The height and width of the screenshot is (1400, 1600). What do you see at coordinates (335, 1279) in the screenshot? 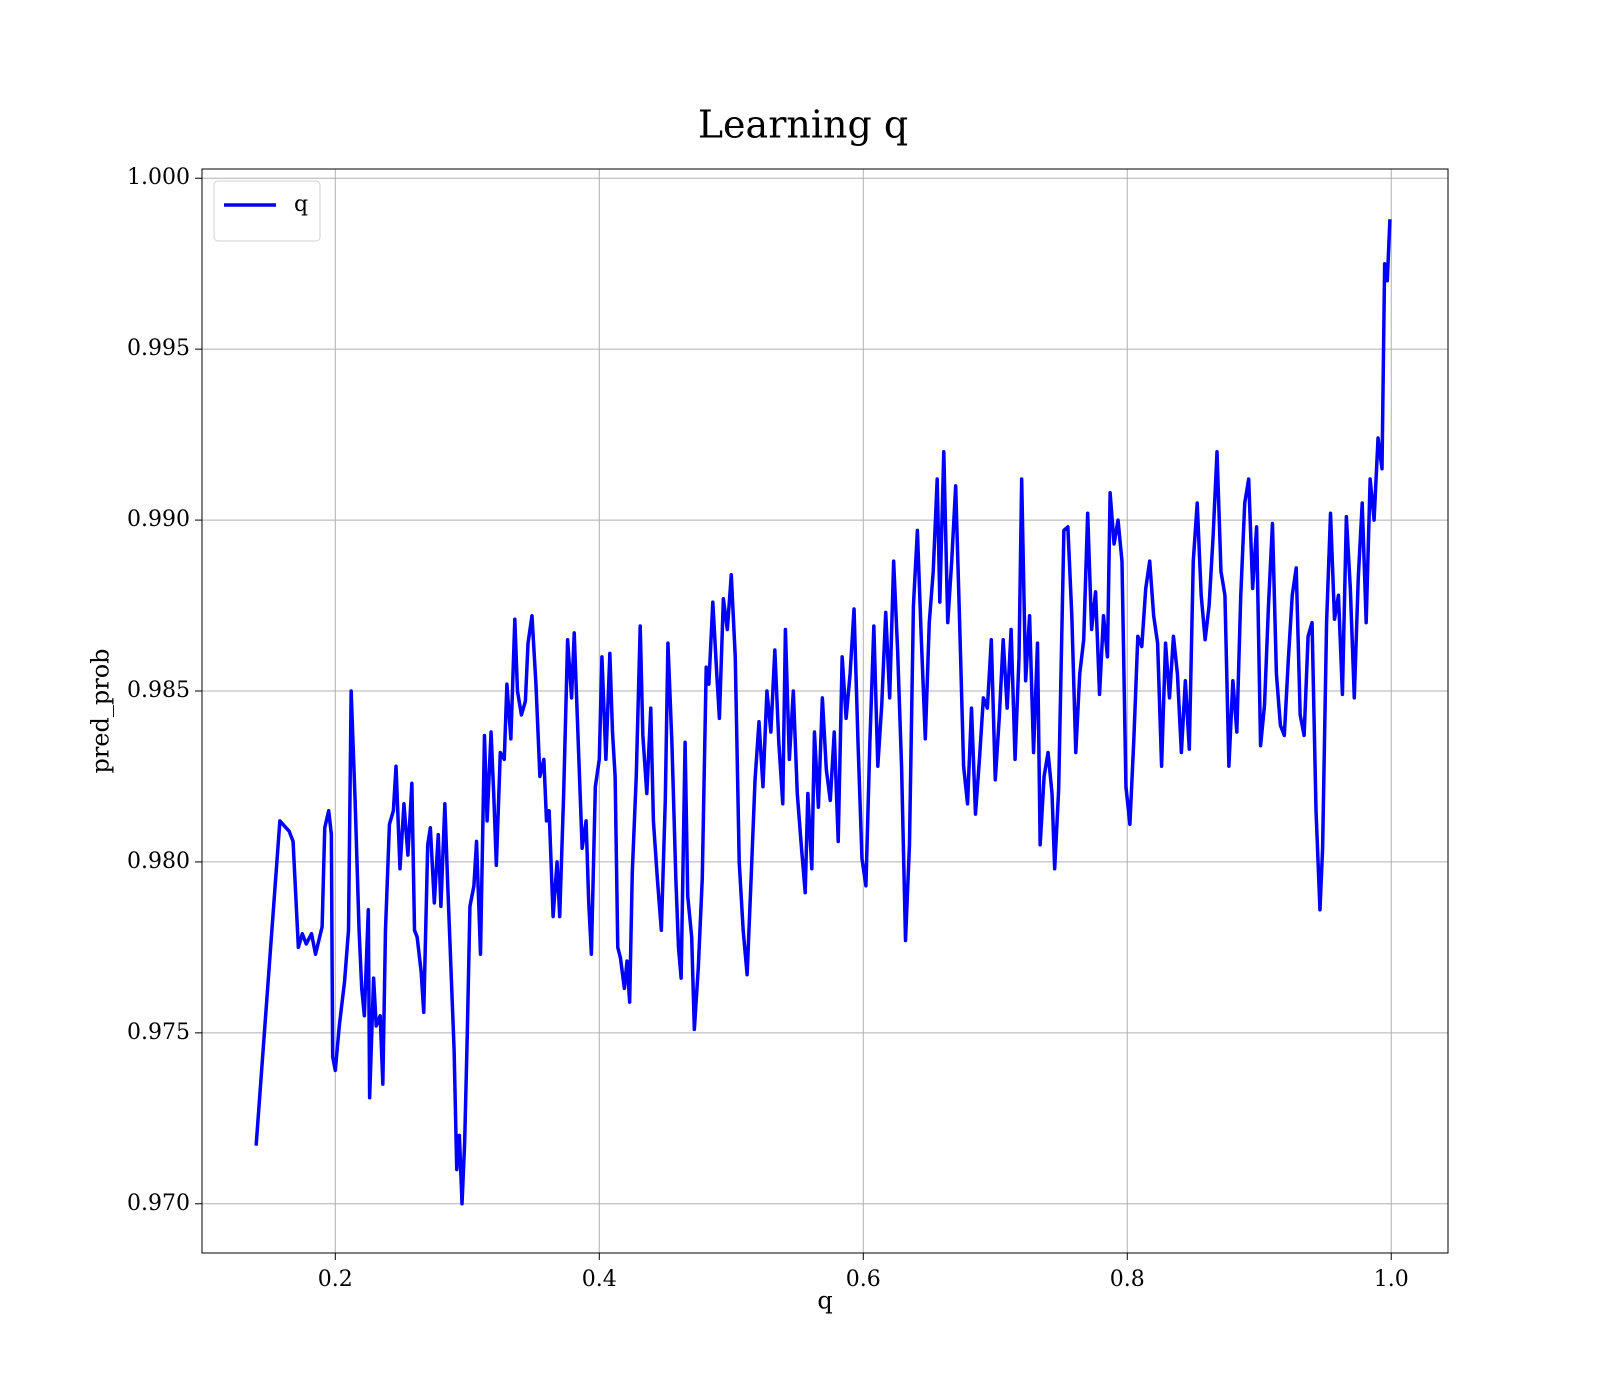
I see `x-tick-label: 0.2` at bounding box center [335, 1279].